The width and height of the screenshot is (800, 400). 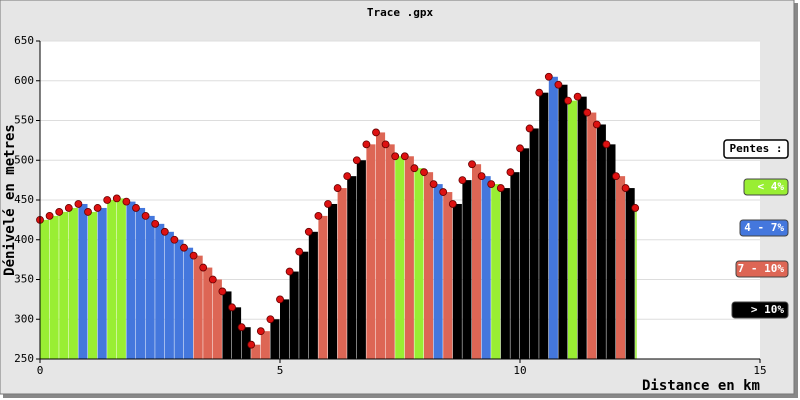 I want to click on legend-label: 7 - 10%, so click(x=761, y=268).